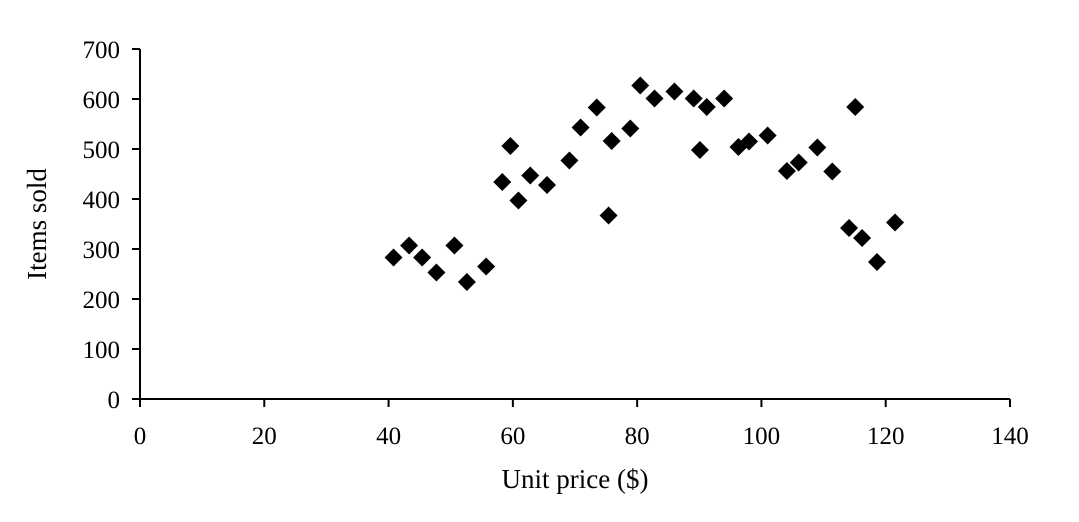  I want to click on x-tick-label: 100, so click(762, 436).